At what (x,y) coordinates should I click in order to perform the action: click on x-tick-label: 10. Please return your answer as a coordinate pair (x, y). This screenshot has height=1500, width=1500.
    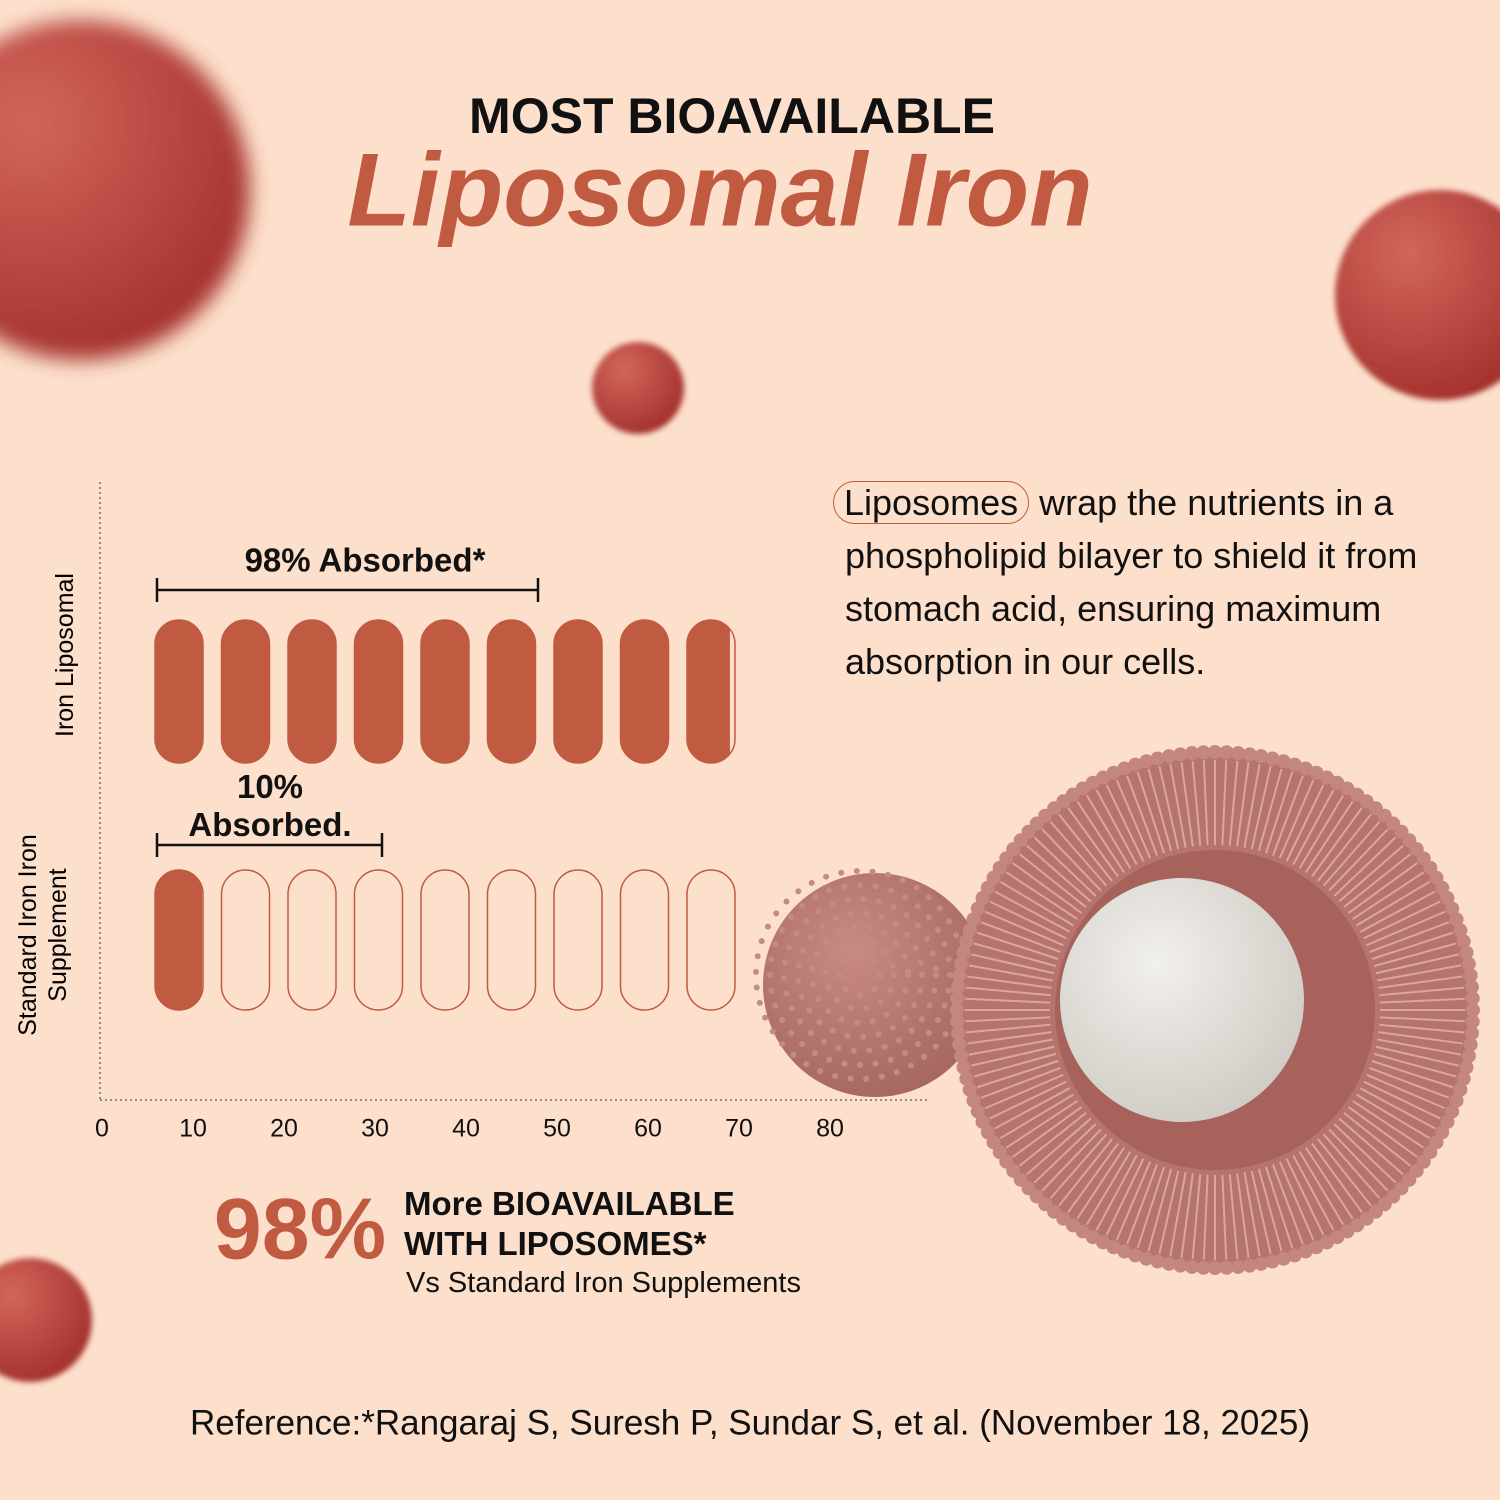
    Looking at the image, I should click on (193, 1129).